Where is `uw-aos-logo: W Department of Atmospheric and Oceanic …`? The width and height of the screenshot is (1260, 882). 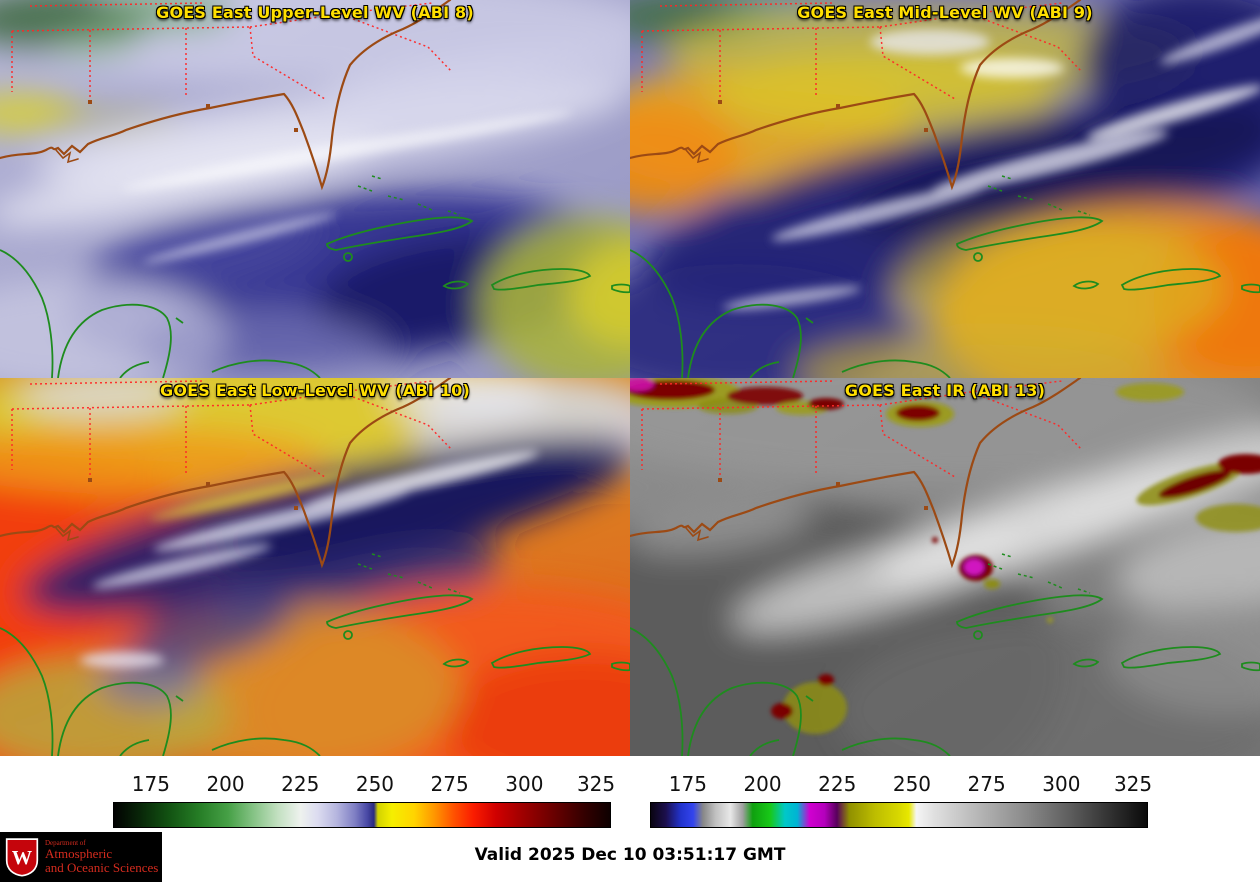
uw-aos-logo: W Department of Atmospheric and Oceanic … is located at coordinates (81, 857).